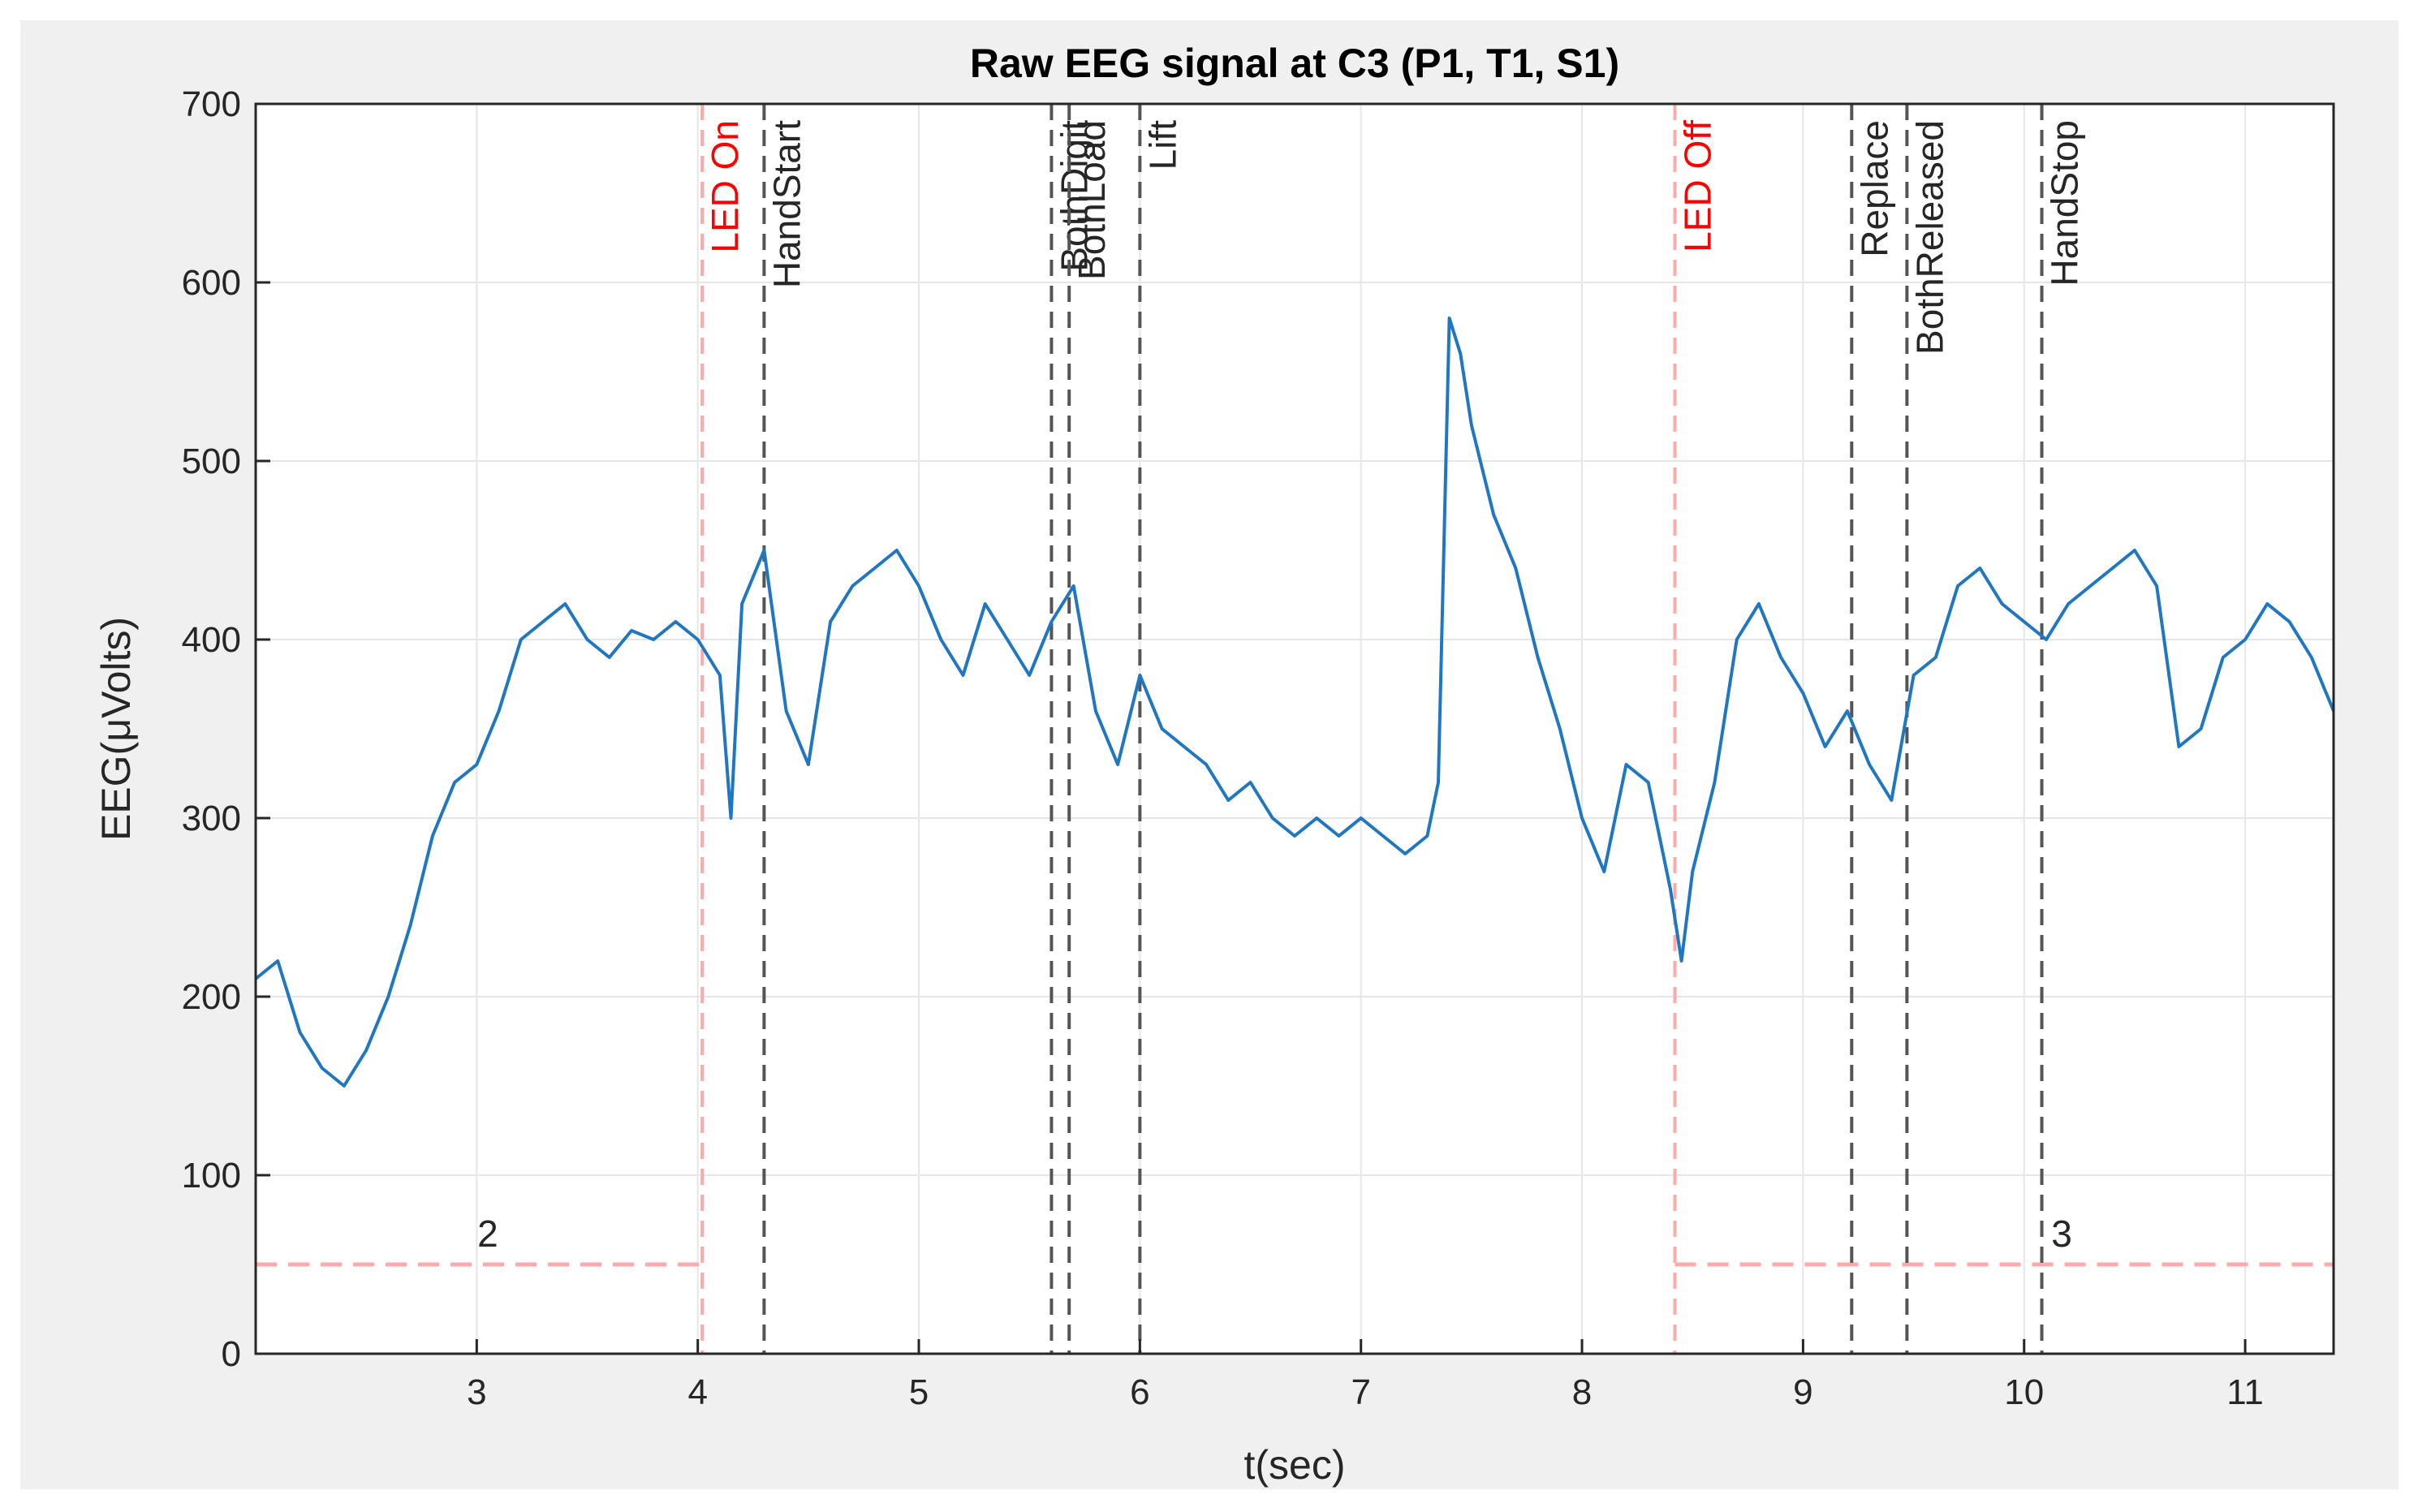  Describe the element at coordinates (211, 283) in the screenshot. I see `y-tick-label: 600` at that location.